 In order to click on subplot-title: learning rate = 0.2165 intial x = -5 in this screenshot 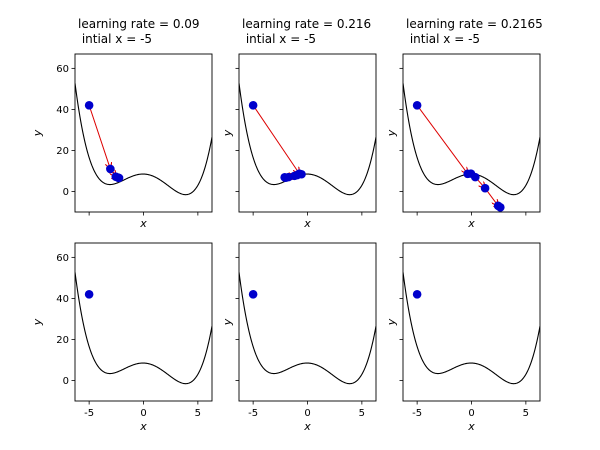, I will do `click(474, 31)`.